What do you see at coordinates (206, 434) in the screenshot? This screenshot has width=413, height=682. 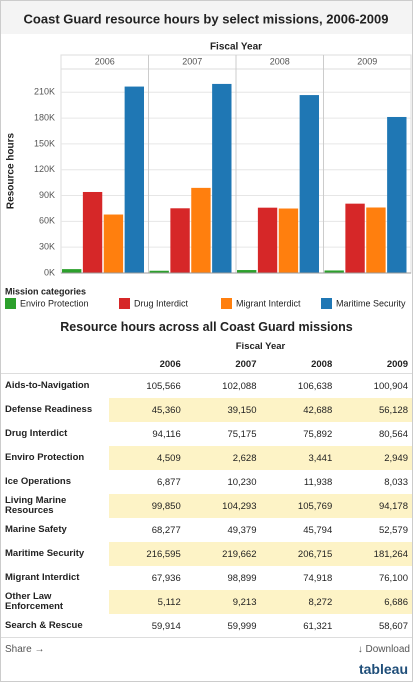 I see `table-row: Drug Interdict 94,116 75,175 75,892 80,564` at bounding box center [206, 434].